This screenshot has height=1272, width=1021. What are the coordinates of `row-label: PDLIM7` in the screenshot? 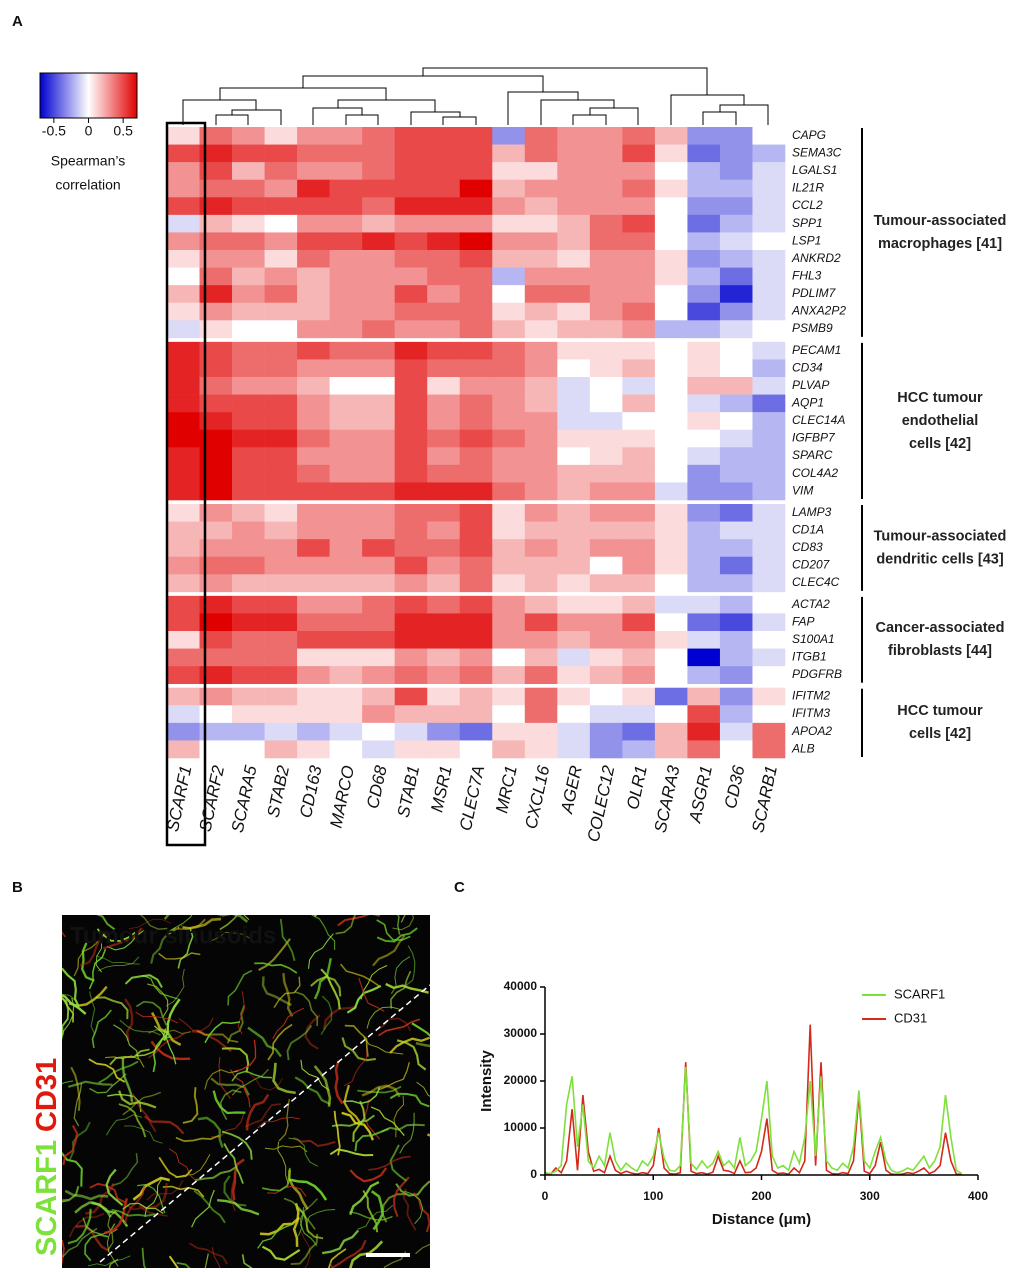 It's located at (814, 293).